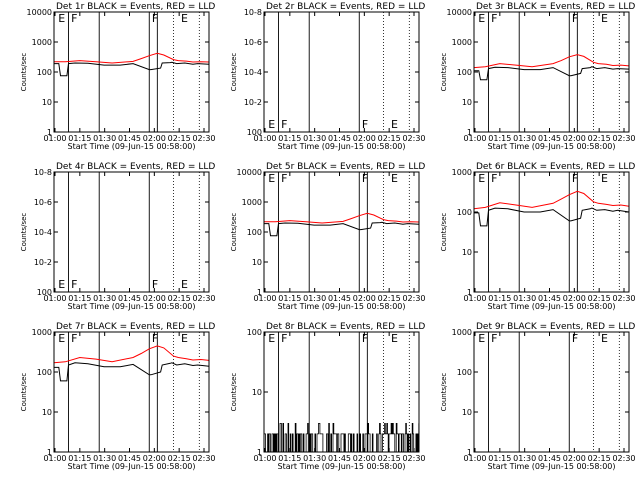  What do you see at coordinates (132, 466) in the screenshot?
I see `panel-7-xlabel: Start Time (09-Jun-15 00:58:00)` at bounding box center [132, 466].